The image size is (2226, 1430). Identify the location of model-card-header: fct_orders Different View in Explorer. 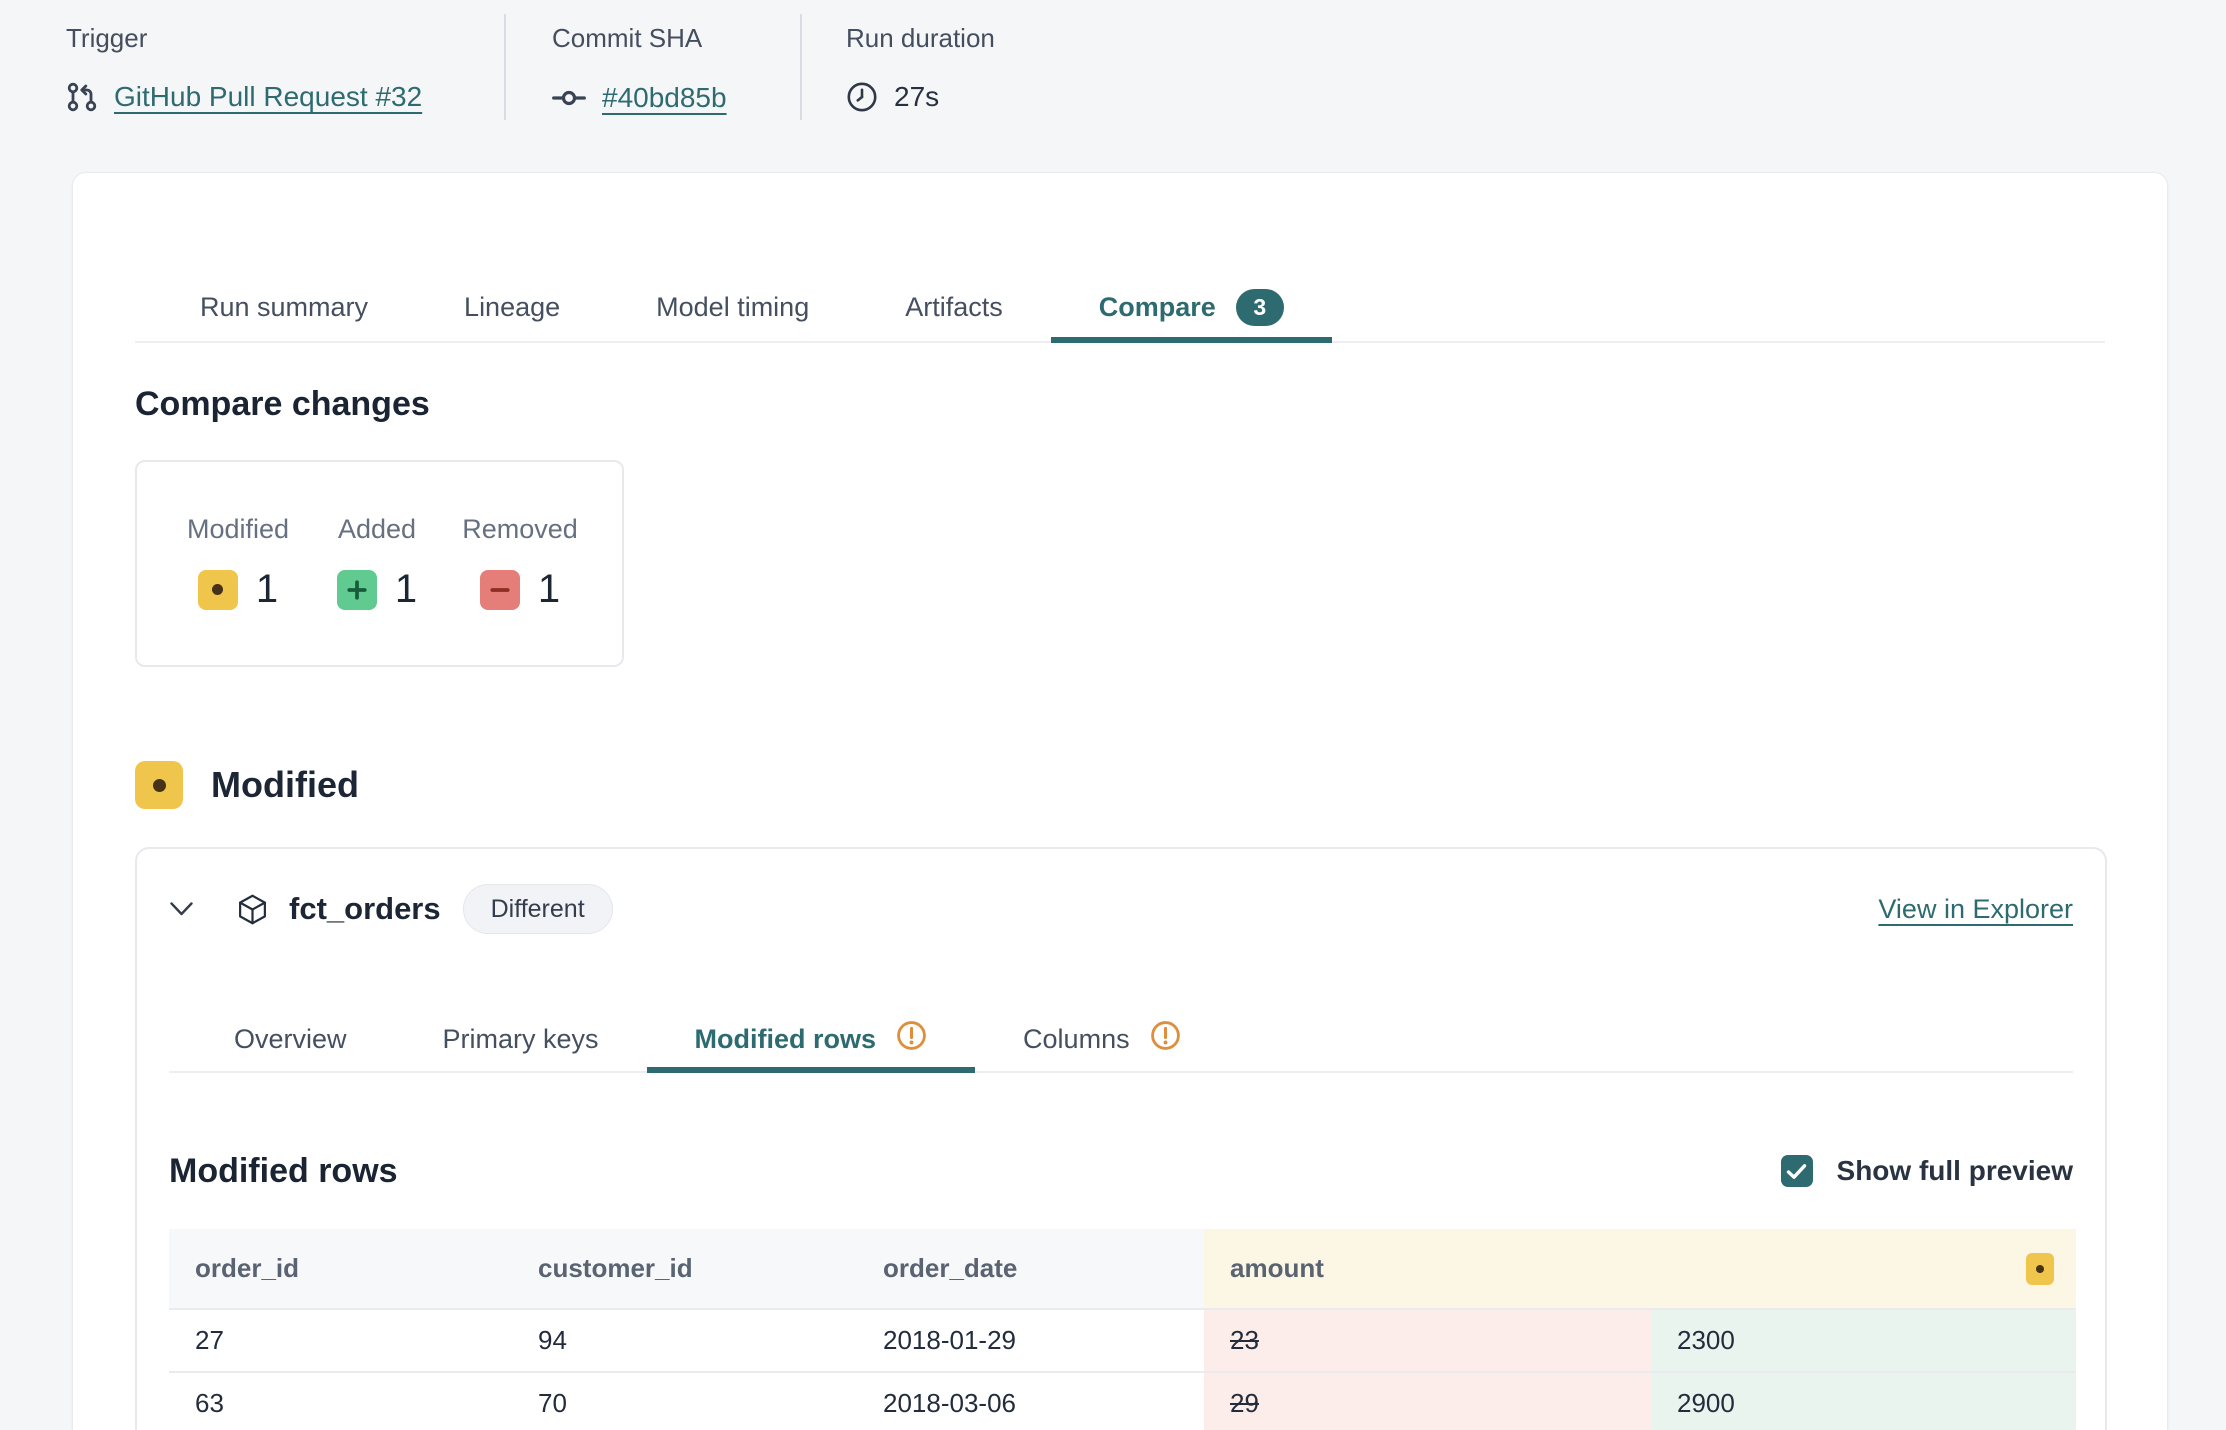
(1121, 909).